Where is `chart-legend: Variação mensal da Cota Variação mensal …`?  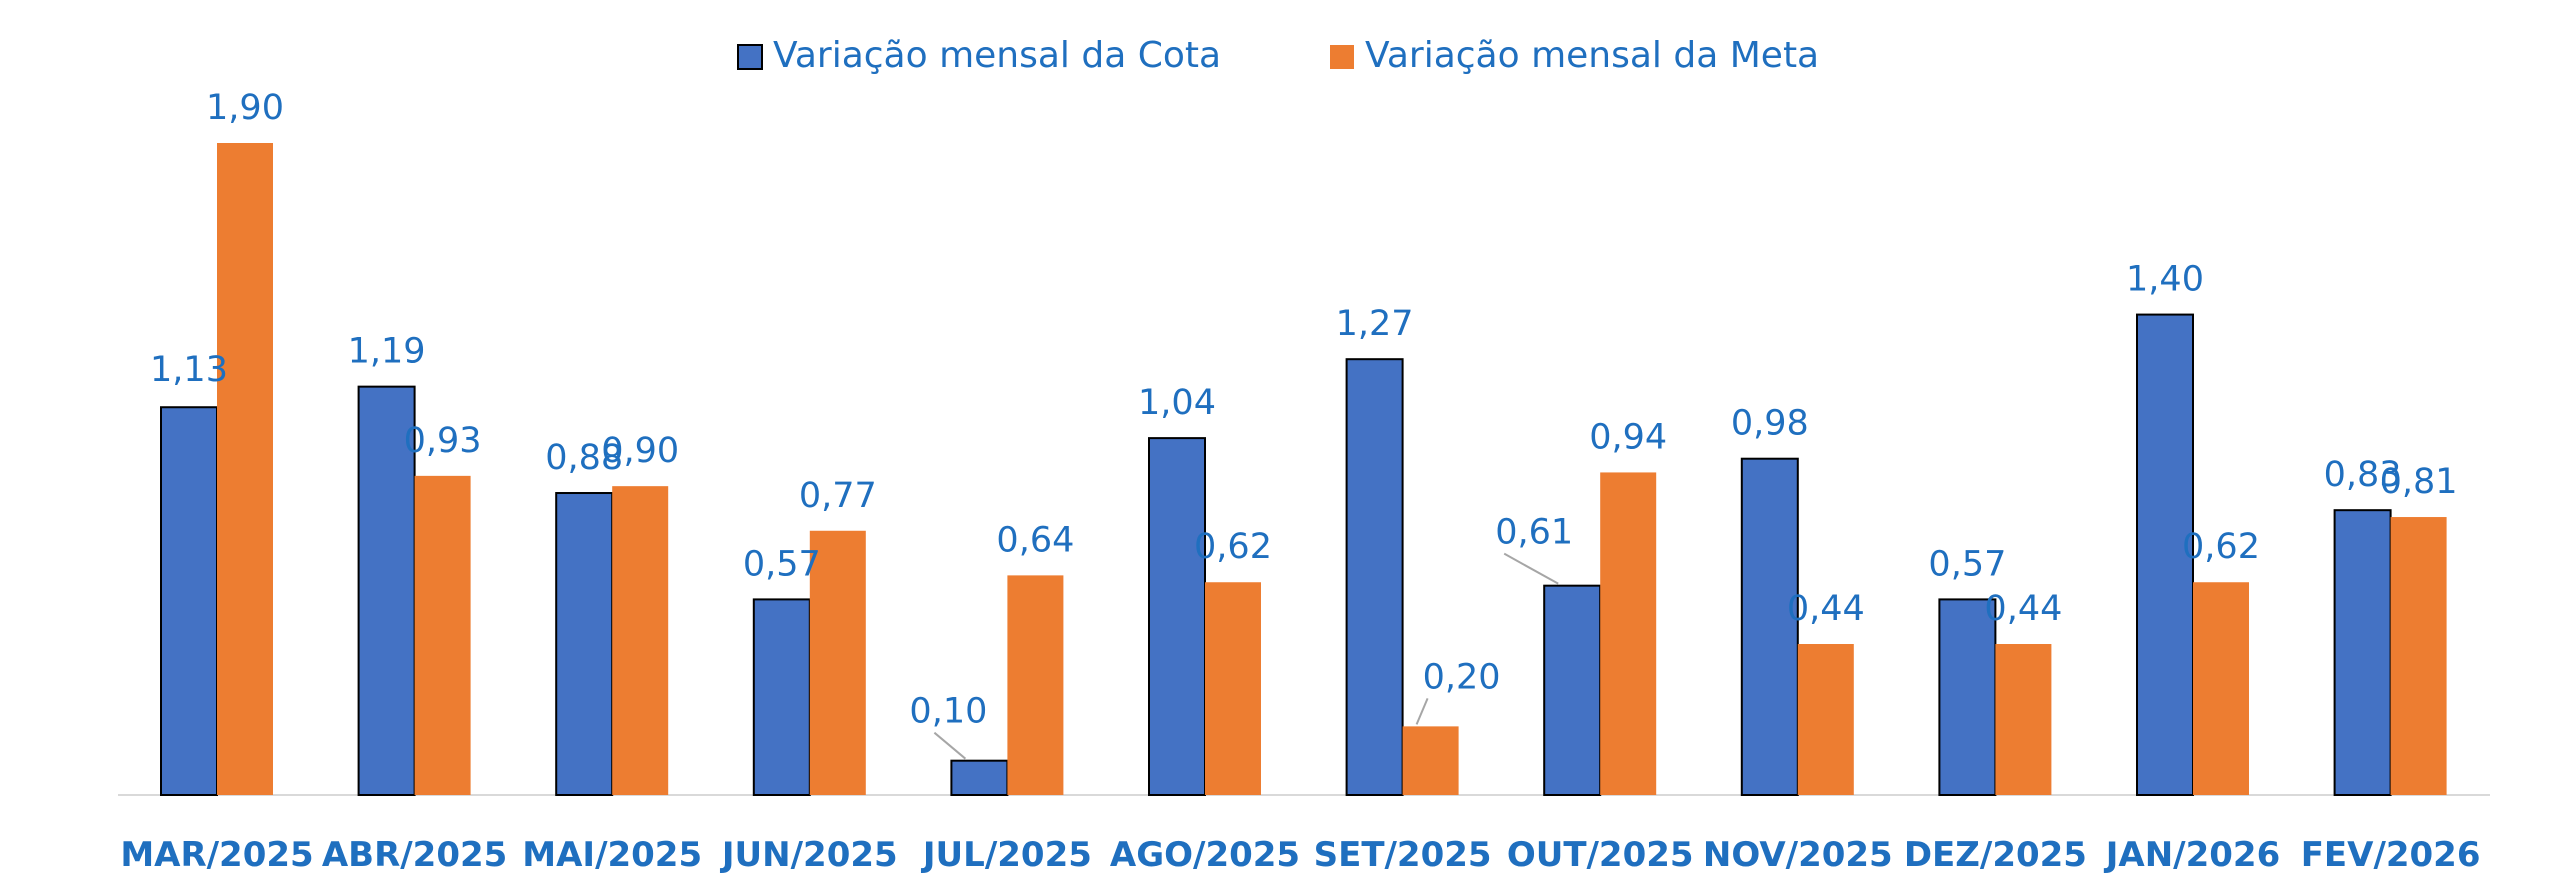
chart-legend: Variação mensal da Cota Variação mensal … is located at coordinates (1278, 55).